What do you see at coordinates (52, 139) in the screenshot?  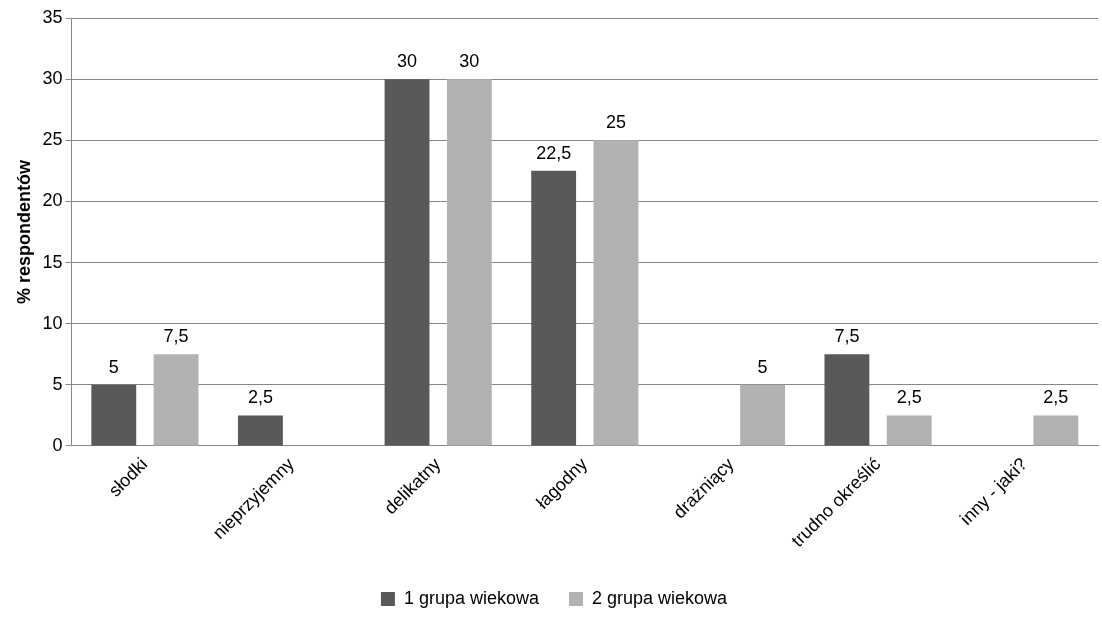 I see `y-tick-label: 25` at bounding box center [52, 139].